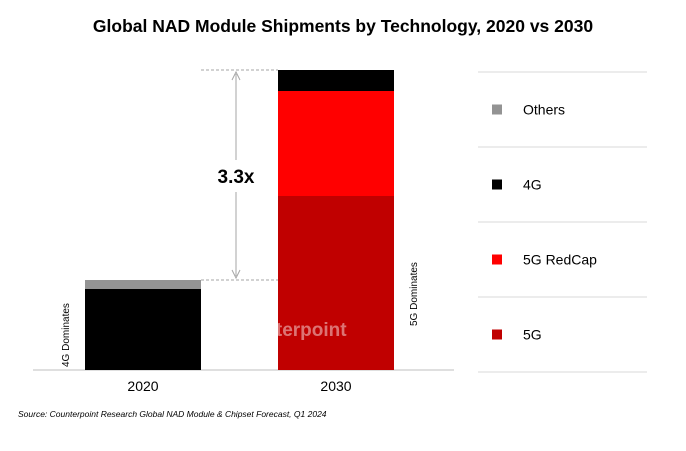 This screenshot has height=451, width=686. I want to click on legend-label-5g-redcap: 5G RedCap, so click(560, 260).